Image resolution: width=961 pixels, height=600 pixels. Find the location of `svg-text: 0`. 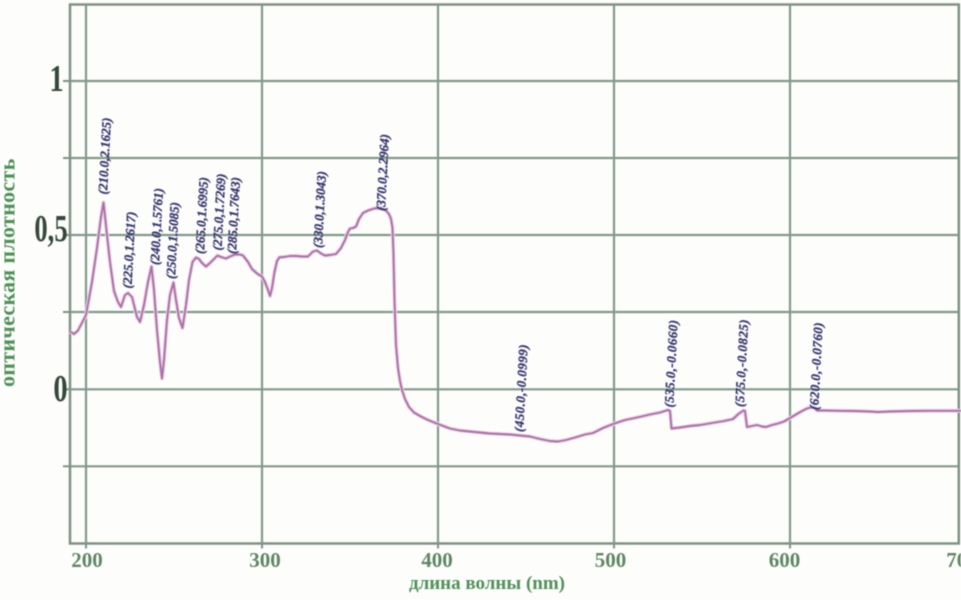

svg-text: 0 is located at coordinates (60, 389).